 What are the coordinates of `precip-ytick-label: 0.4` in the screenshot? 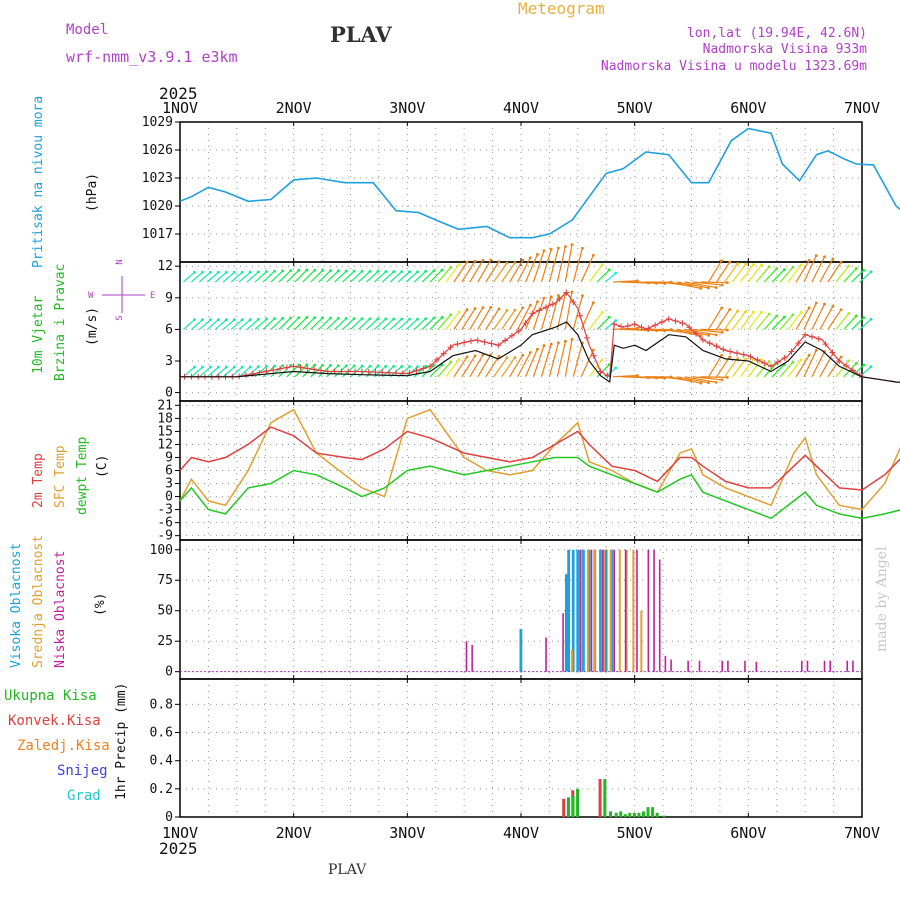 It's located at (162, 761).